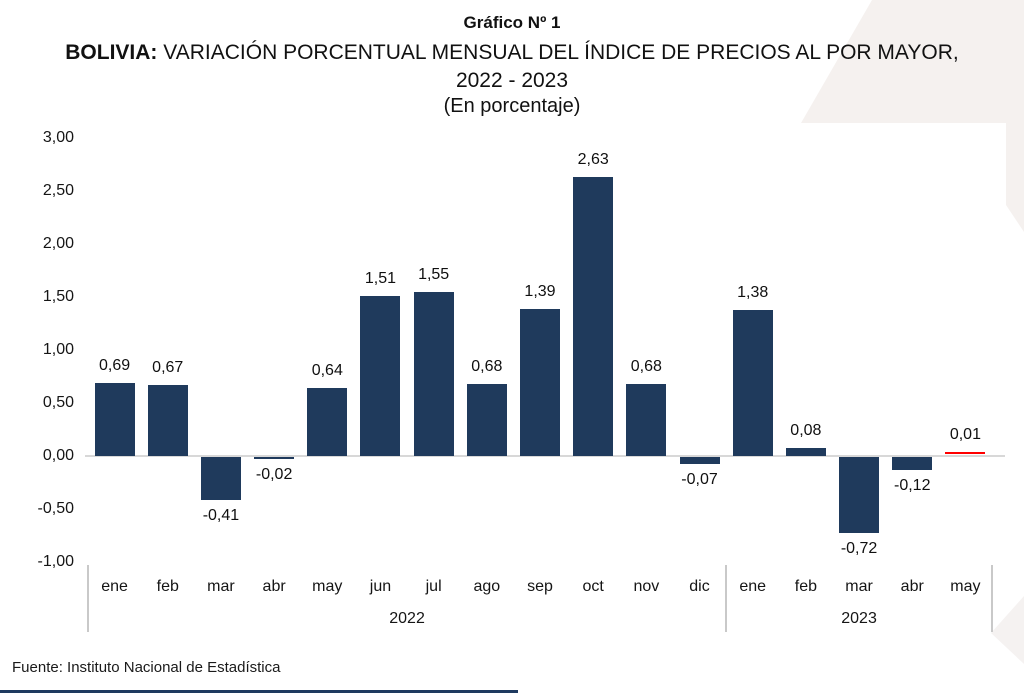  Describe the element at coordinates (859, 549) in the screenshot. I see `bar-value-label: -0,72` at that location.